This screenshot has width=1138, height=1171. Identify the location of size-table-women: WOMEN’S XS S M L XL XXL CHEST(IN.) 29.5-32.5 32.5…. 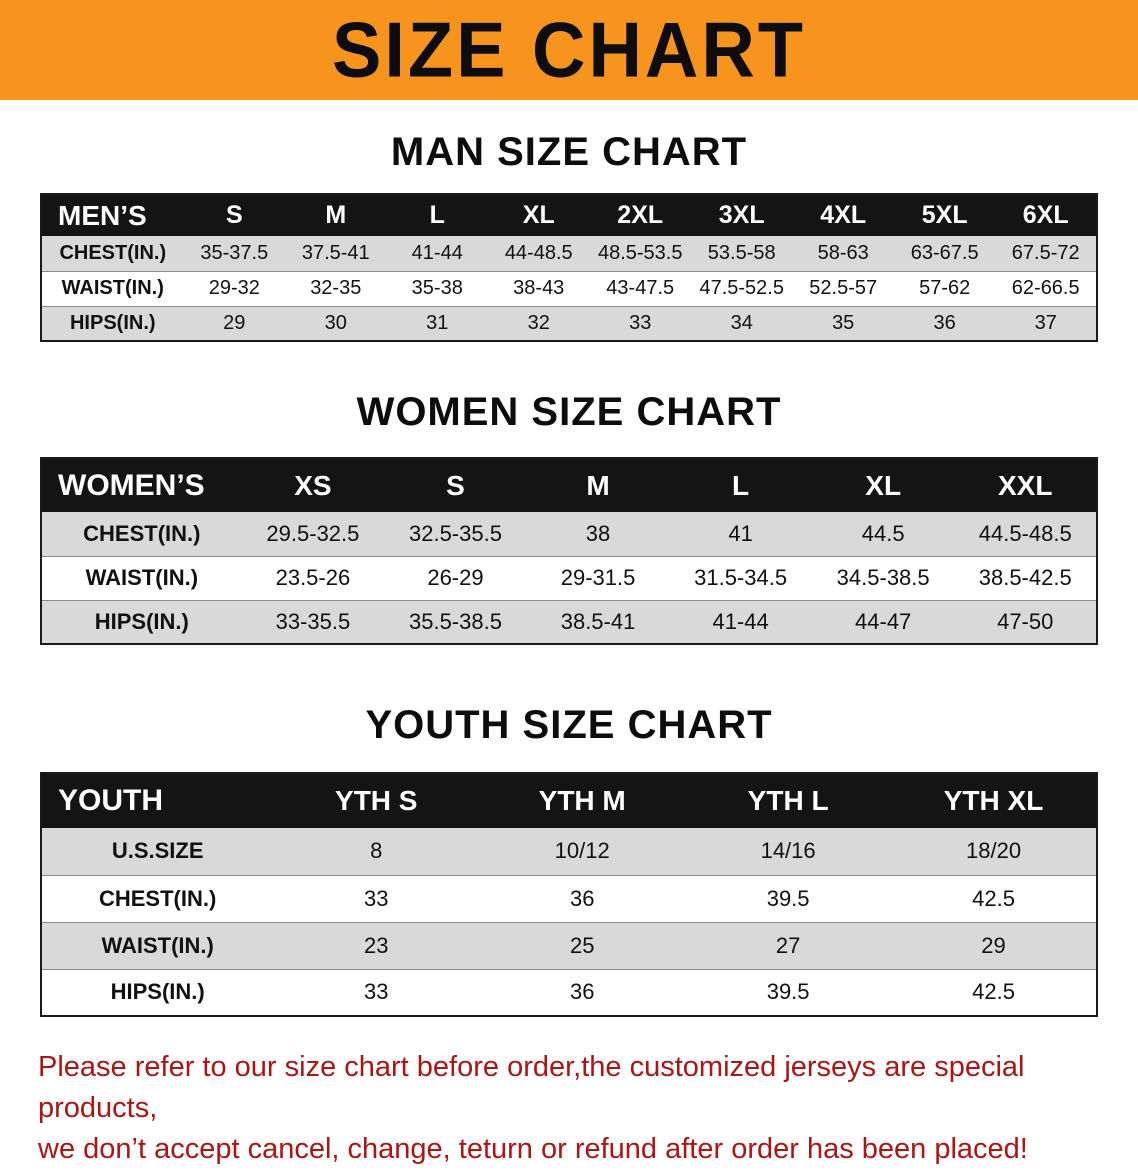
(569, 551).